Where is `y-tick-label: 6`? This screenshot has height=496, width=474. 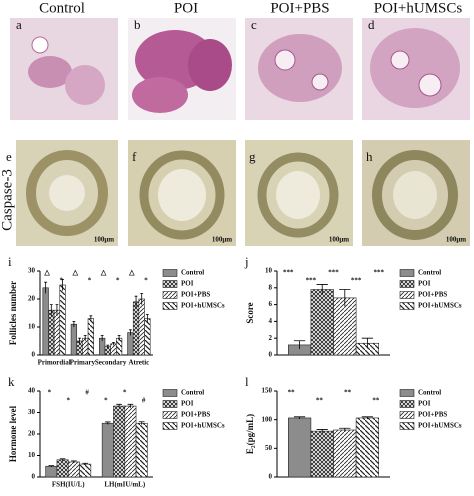 y-tick-label: 6 is located at coordinates (271, 304).